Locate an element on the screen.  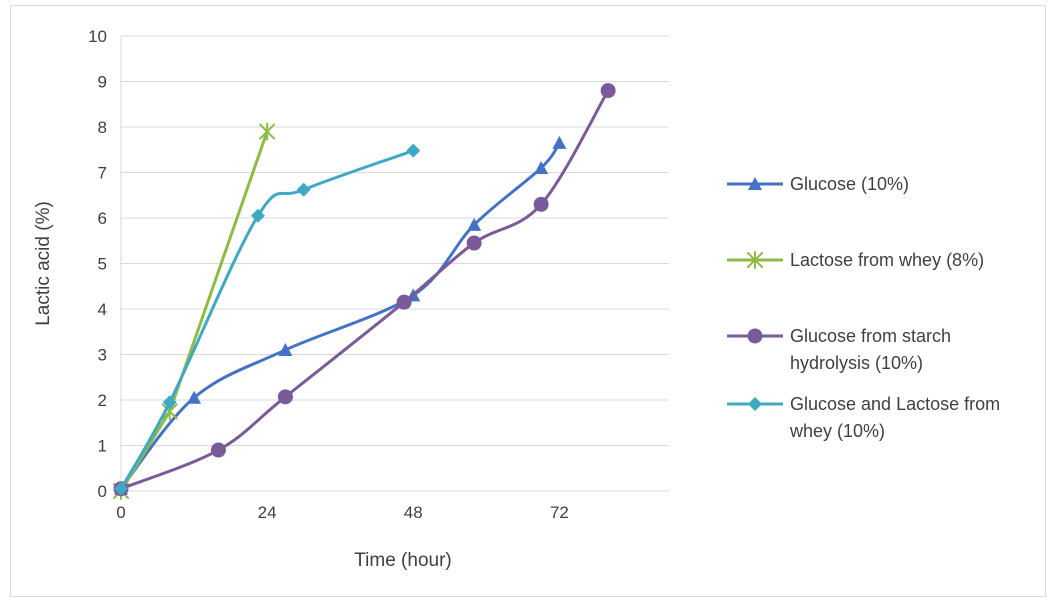
y-tick-label: 9 is located at coordinates (102, 82).